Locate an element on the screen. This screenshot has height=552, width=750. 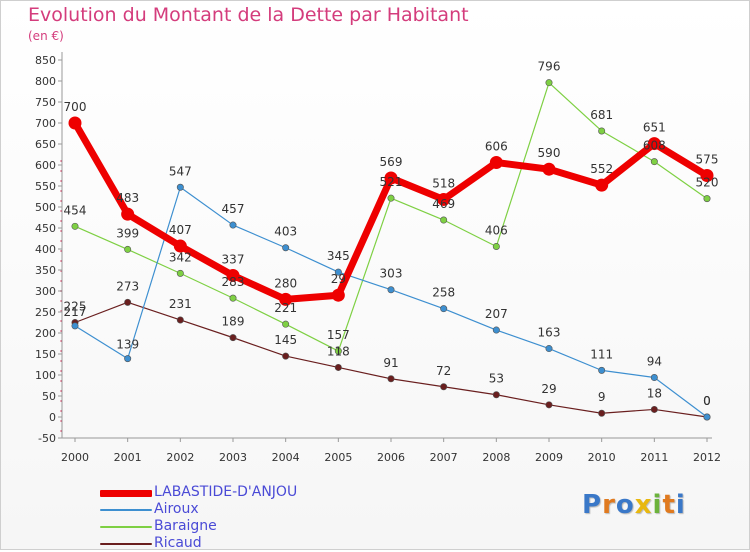
y-tick-label: 250 is located at coordinates (45, 312).